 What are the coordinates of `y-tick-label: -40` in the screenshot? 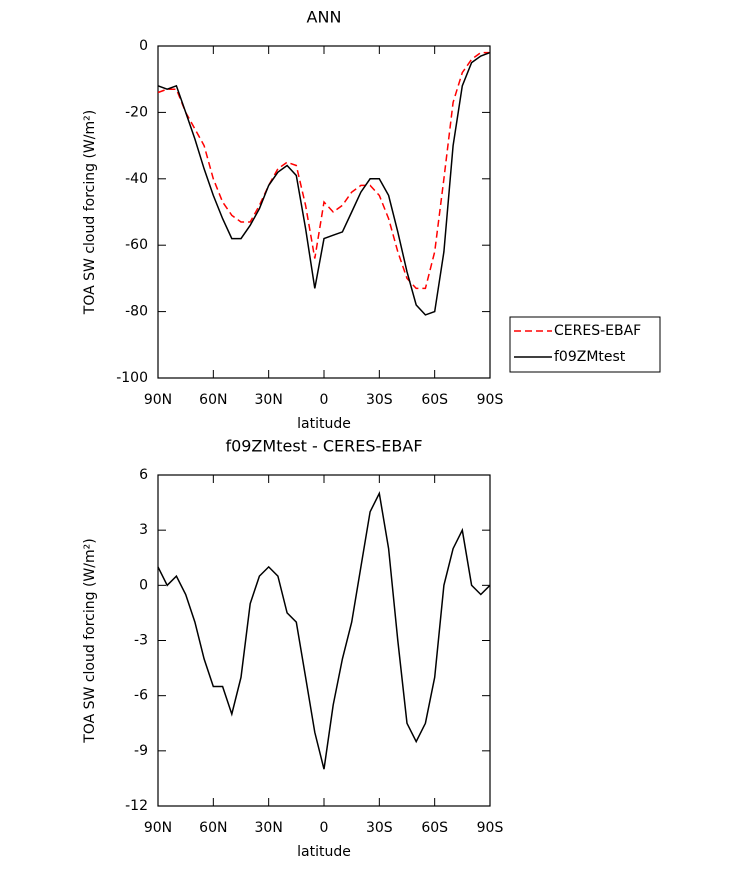 It's located at (136, 179).